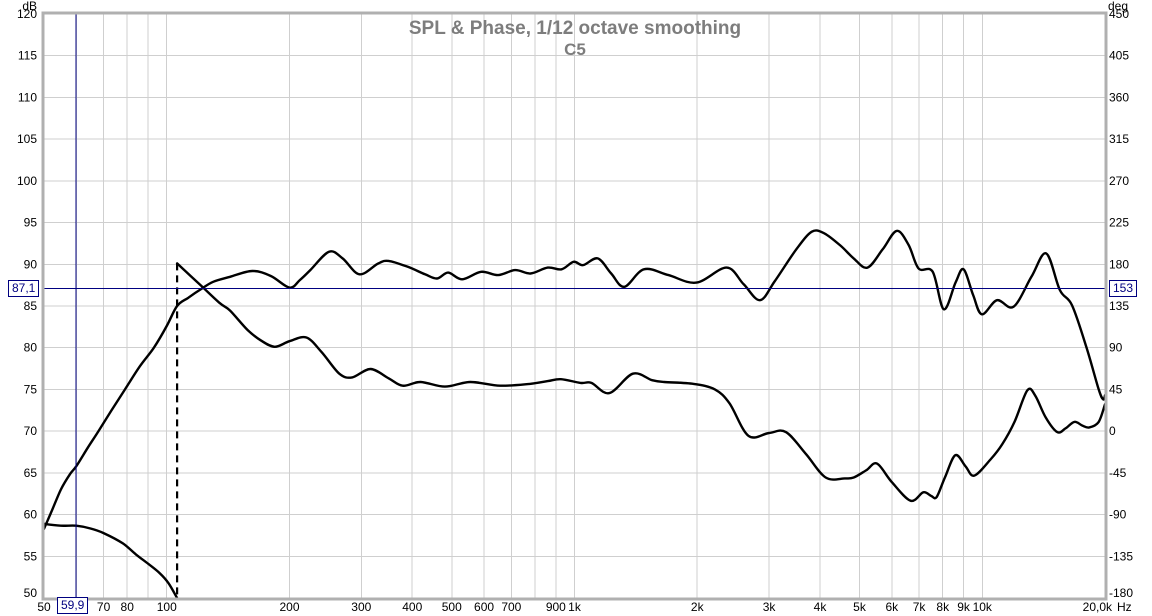  I want to click on x-tick-label: 50, so click(44, 607).